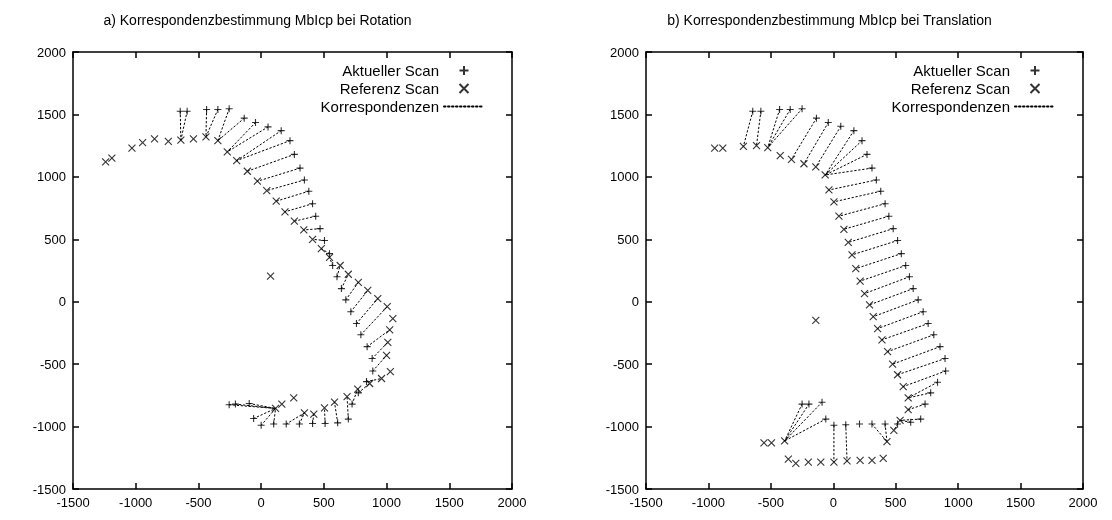 This screenshot has height=520, width=1112. What do you see at coordinates (628, 239) in the screenshot?
I see `y-tick-label: 500` at bounding box center [628, 239].